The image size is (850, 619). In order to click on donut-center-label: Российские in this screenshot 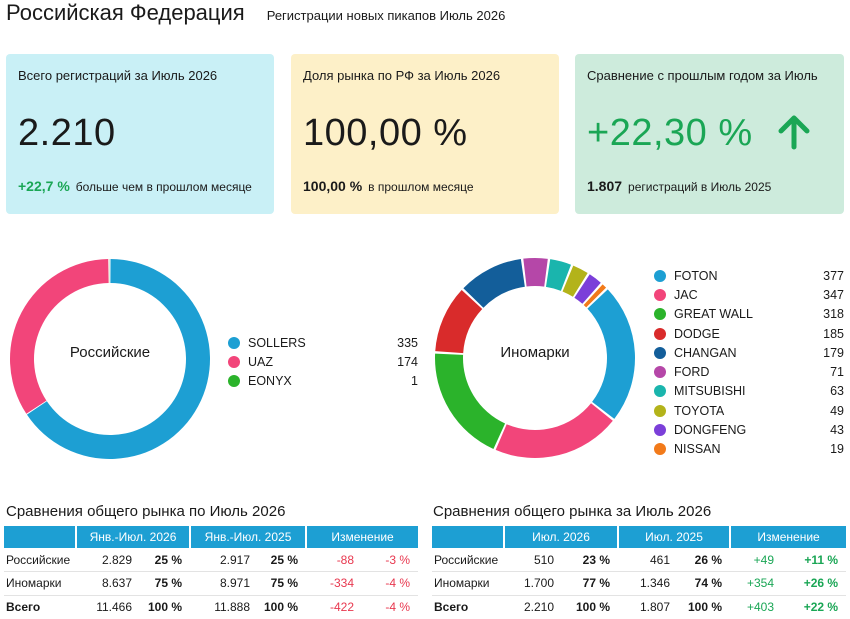, I will do `click(110, 352)`.